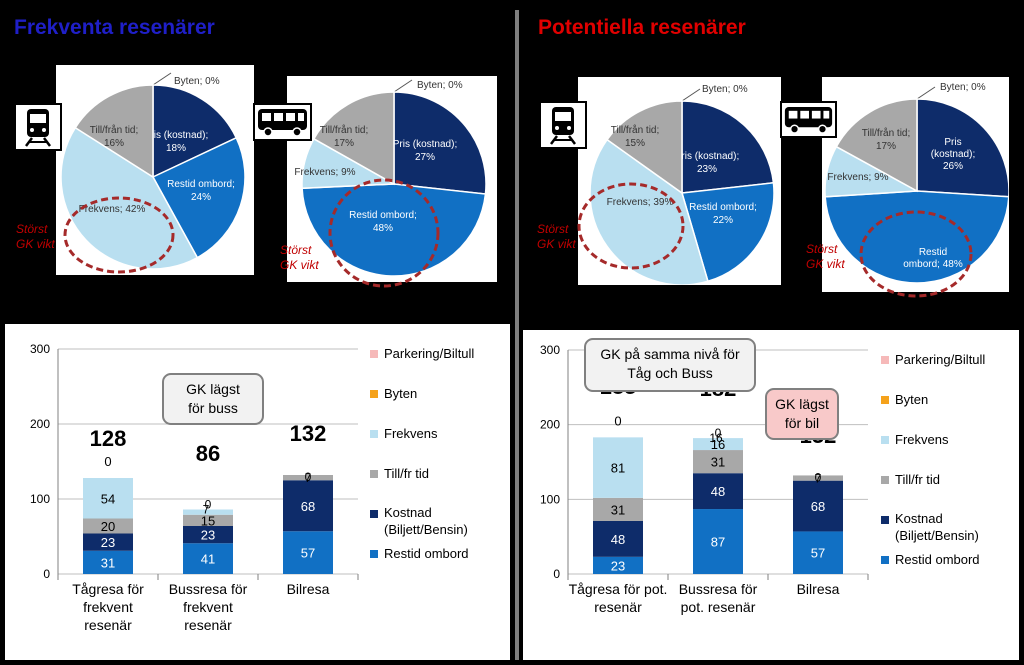 Image resolution: width=1024 pixels, height=665 pixels. What do you see at coordinates (201, 191) in the screenshot?
I see `pie-label: Restid ombord; 24%` at bounding box center [201, 191].